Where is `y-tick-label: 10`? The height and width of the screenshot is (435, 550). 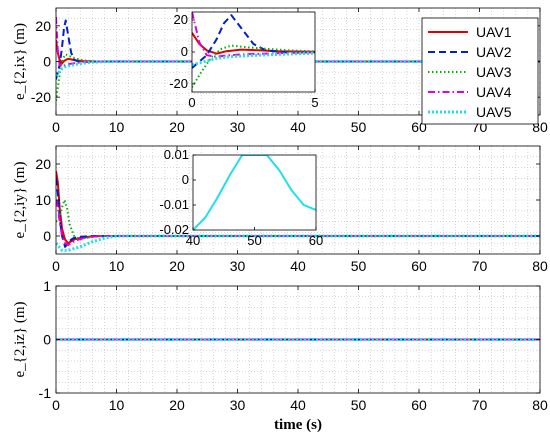 y-tick-label: 10 is located at coordinates (43, 200).